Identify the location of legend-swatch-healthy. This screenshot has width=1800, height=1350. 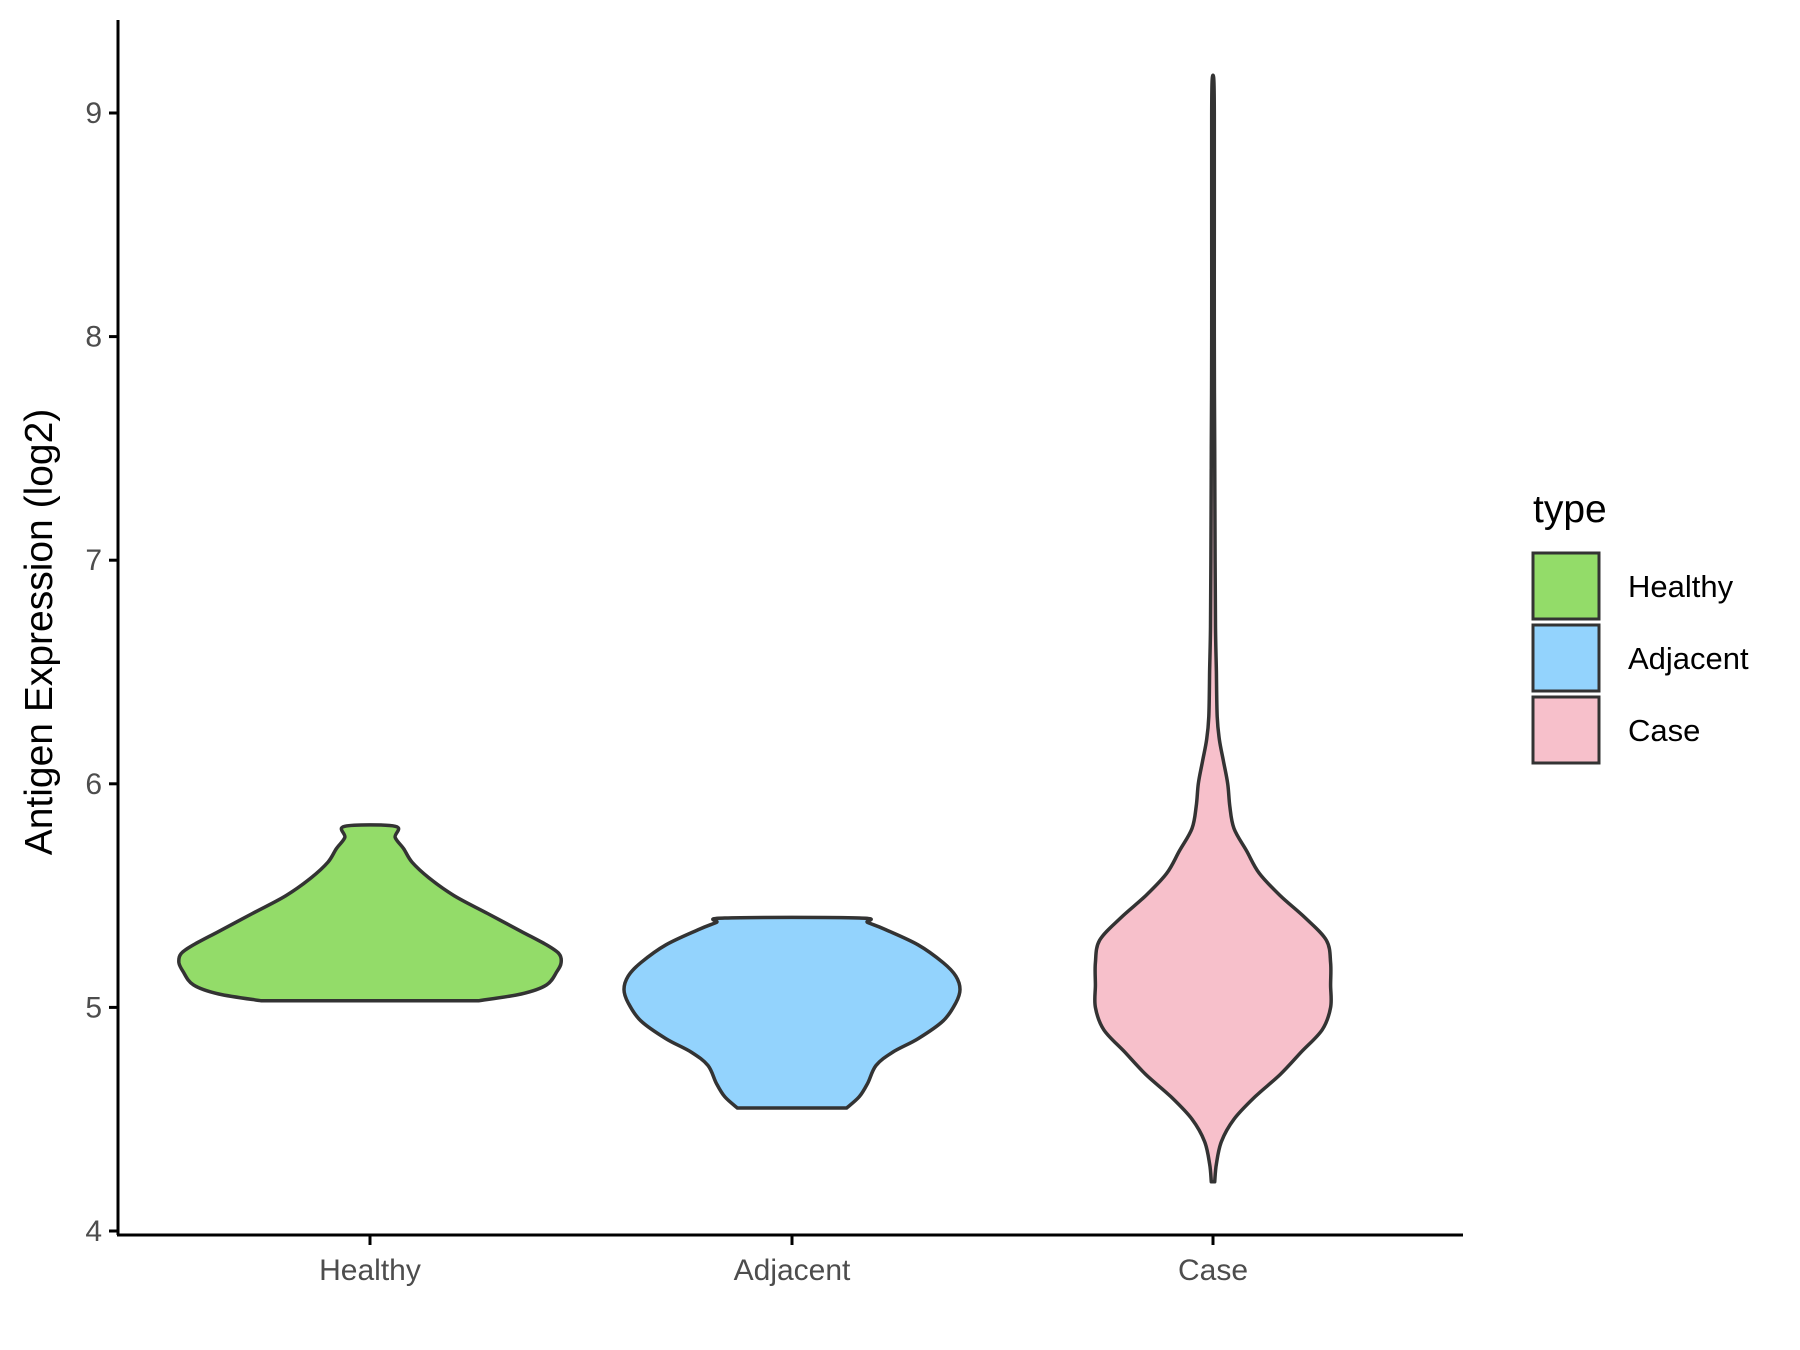
(1566, 586).